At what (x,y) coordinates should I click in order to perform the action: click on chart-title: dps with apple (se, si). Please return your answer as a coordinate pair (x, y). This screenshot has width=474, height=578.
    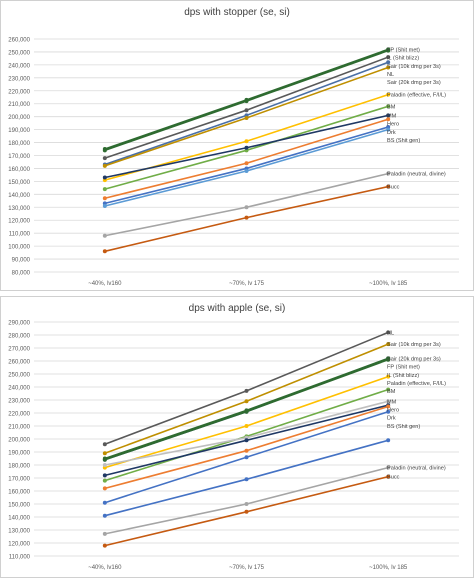
    Looking at the image, I should click on (237, 308).